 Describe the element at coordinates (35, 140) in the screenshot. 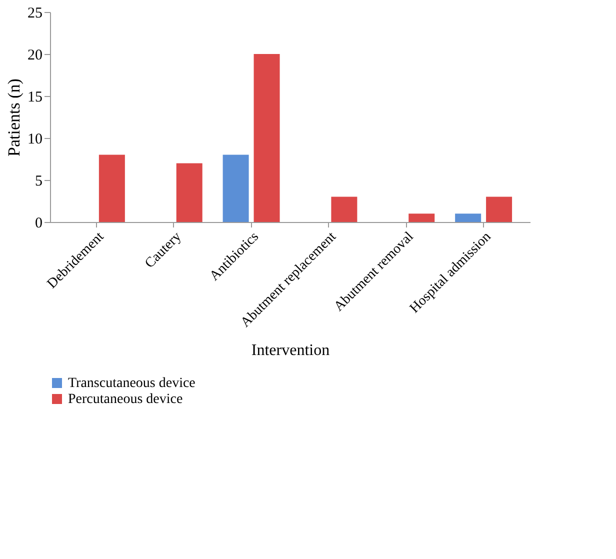

I see `y-tick-label: 10` at that location.